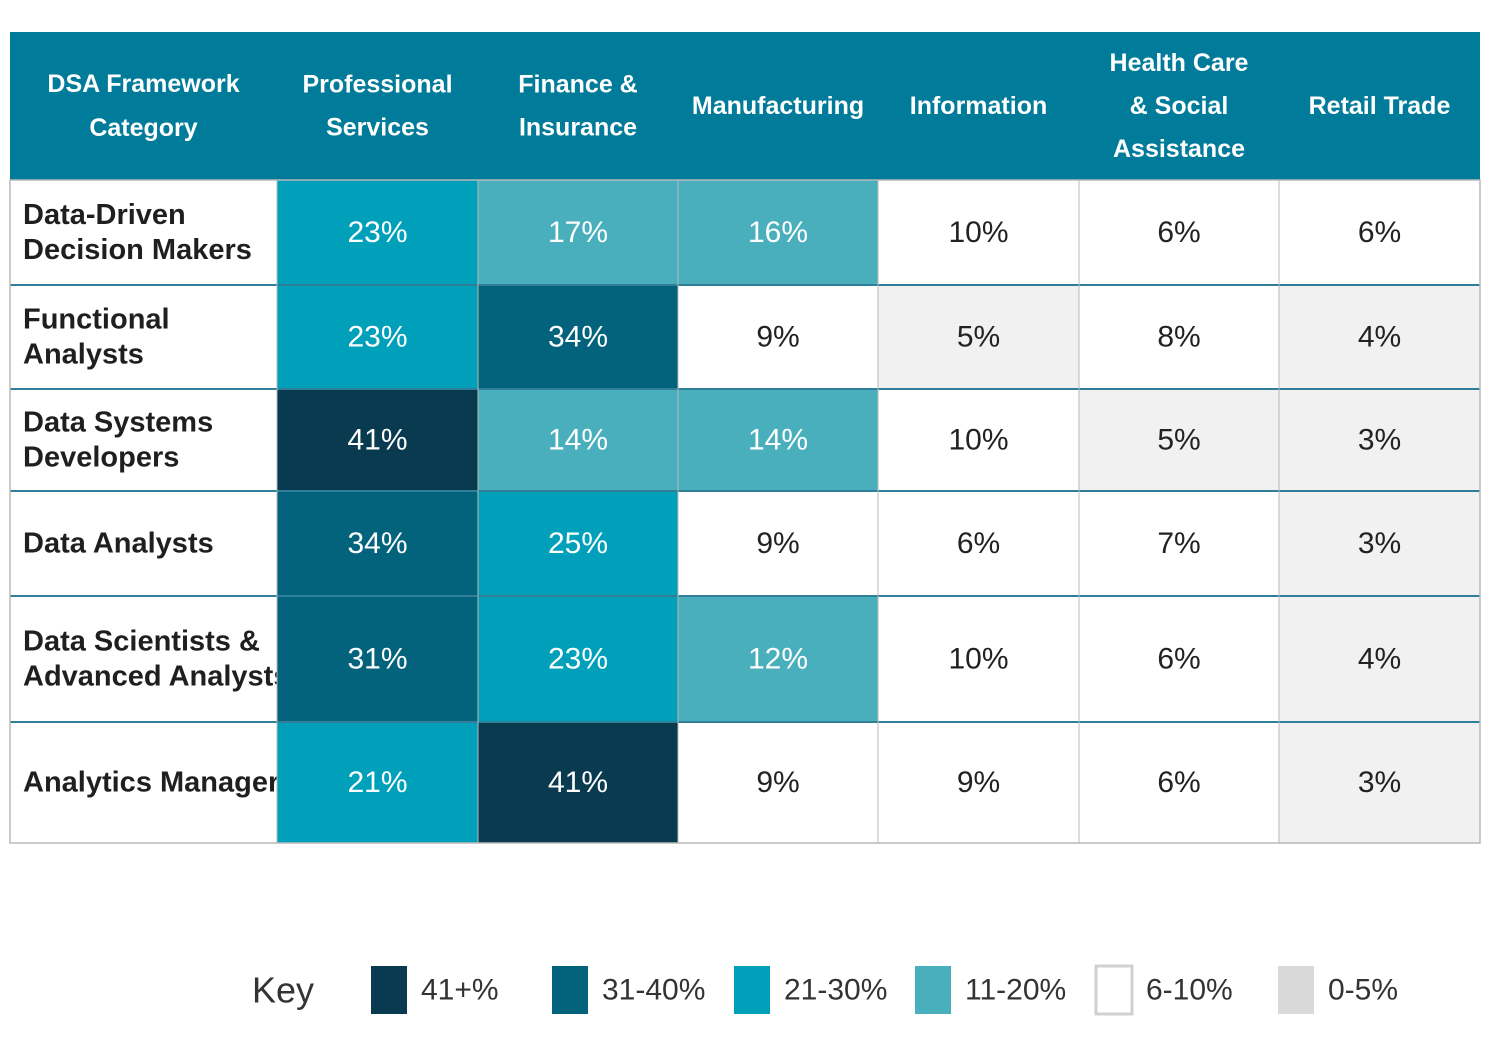  Describe the element at coordinates (577, 85) in the screenshot. I see `column-header-2-line-1: Finance &` at that location.